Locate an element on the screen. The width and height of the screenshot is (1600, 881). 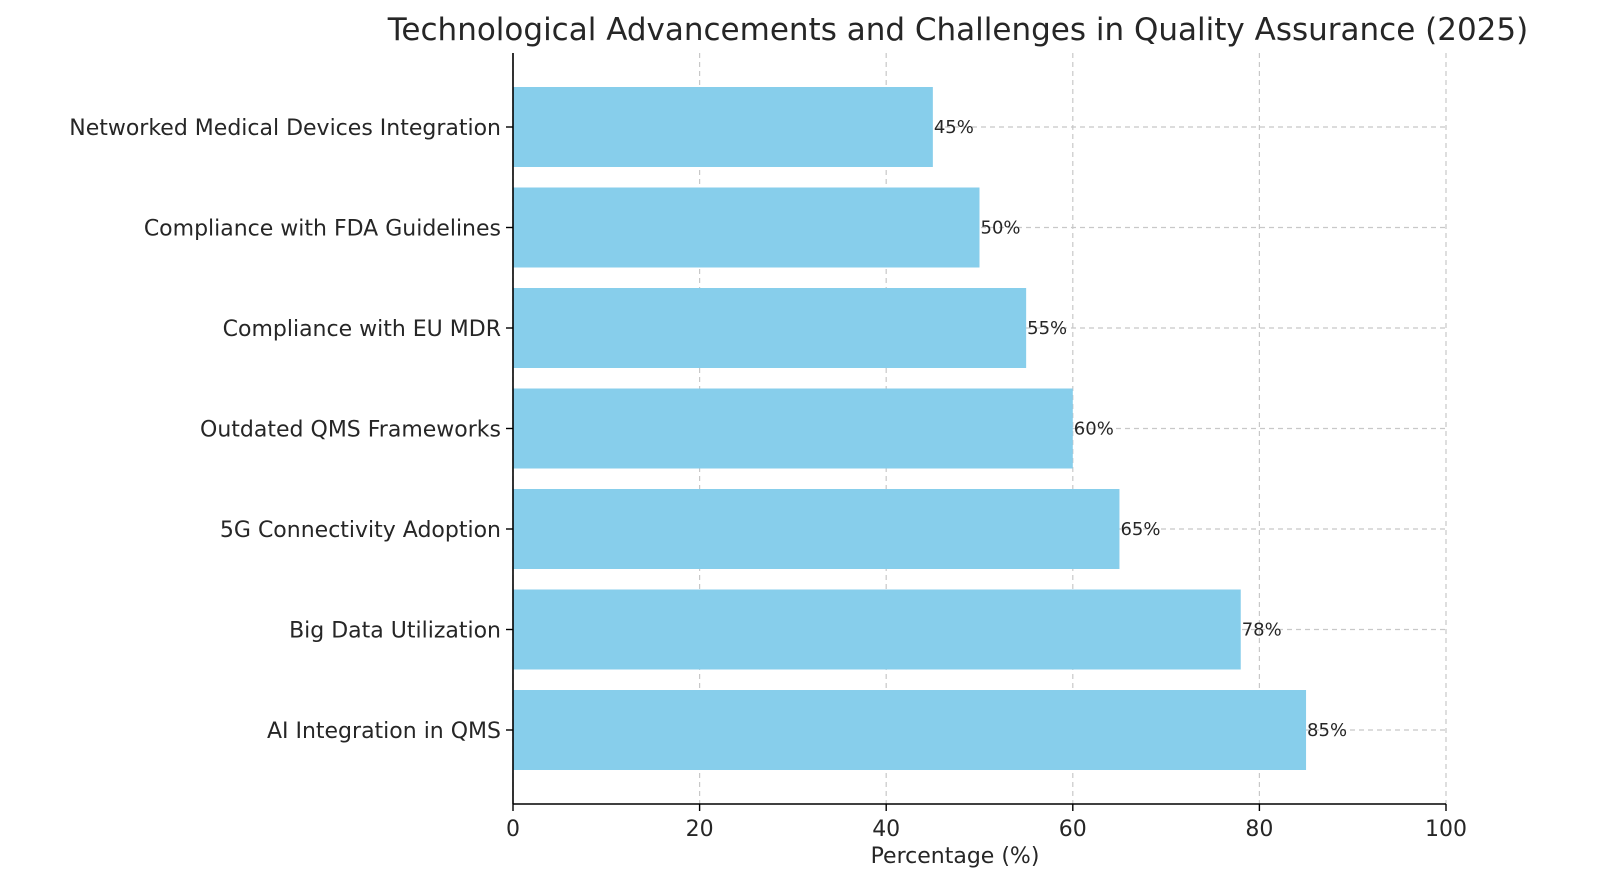
value-label-5: 50% is located at coordinates (1001, 228).